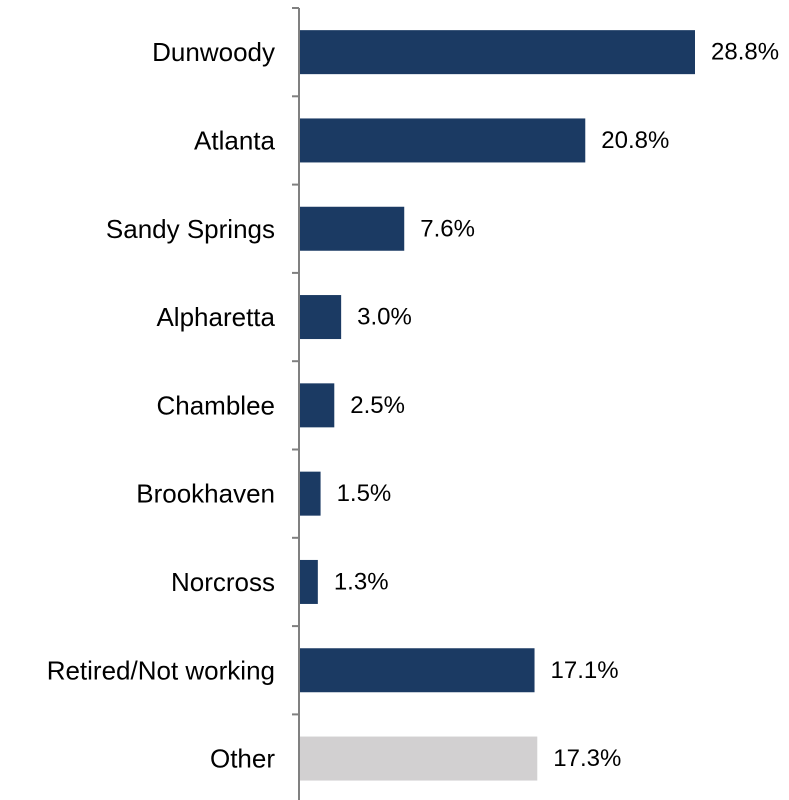  What do you see at coordinates (635, 140) in the screenshot?
I see `value-label: 20.8%` at bounding box center [635, 140].